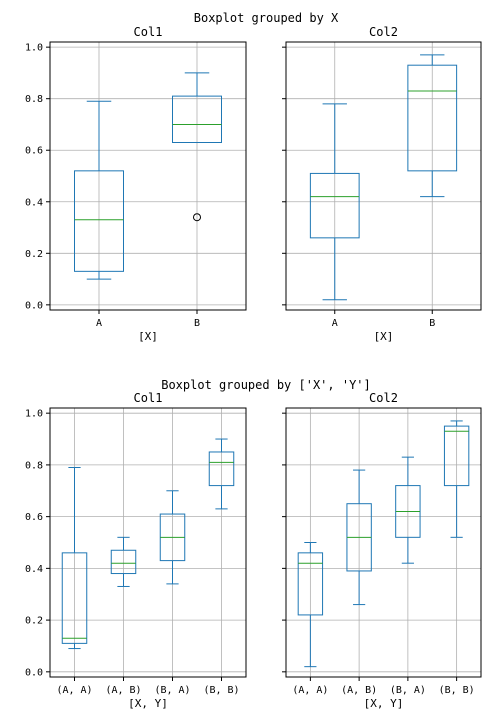 Image resolution: width=503 pixels, height=727 pixels. What do you see at coordinates (266, 385) in the screenshot?
I see `figure-title-bottom: Boxplot grouped by ['X', 'Y']` at bounding box center [266, 385].